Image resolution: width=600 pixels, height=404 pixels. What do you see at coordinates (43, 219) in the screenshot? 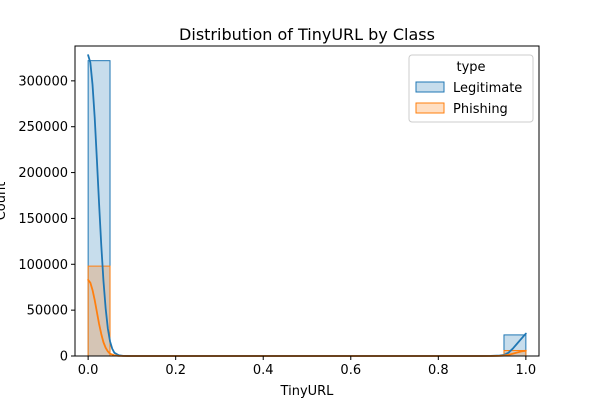
I see `y-tick-label: 150000` at bounding box center [43, 219].